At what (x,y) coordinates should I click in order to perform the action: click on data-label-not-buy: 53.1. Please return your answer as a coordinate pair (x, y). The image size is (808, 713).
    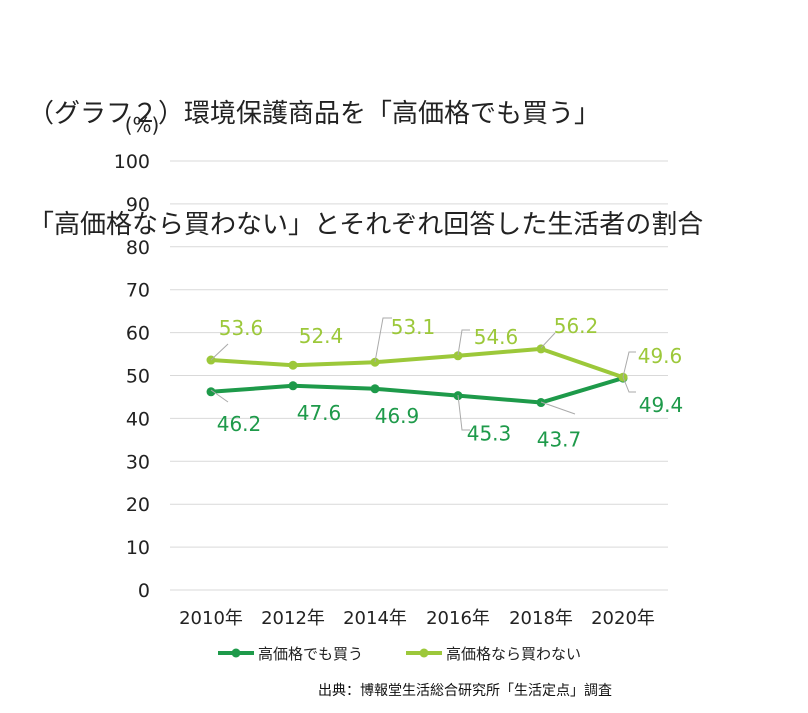
    Looking at the image, I should click on (413, 327).